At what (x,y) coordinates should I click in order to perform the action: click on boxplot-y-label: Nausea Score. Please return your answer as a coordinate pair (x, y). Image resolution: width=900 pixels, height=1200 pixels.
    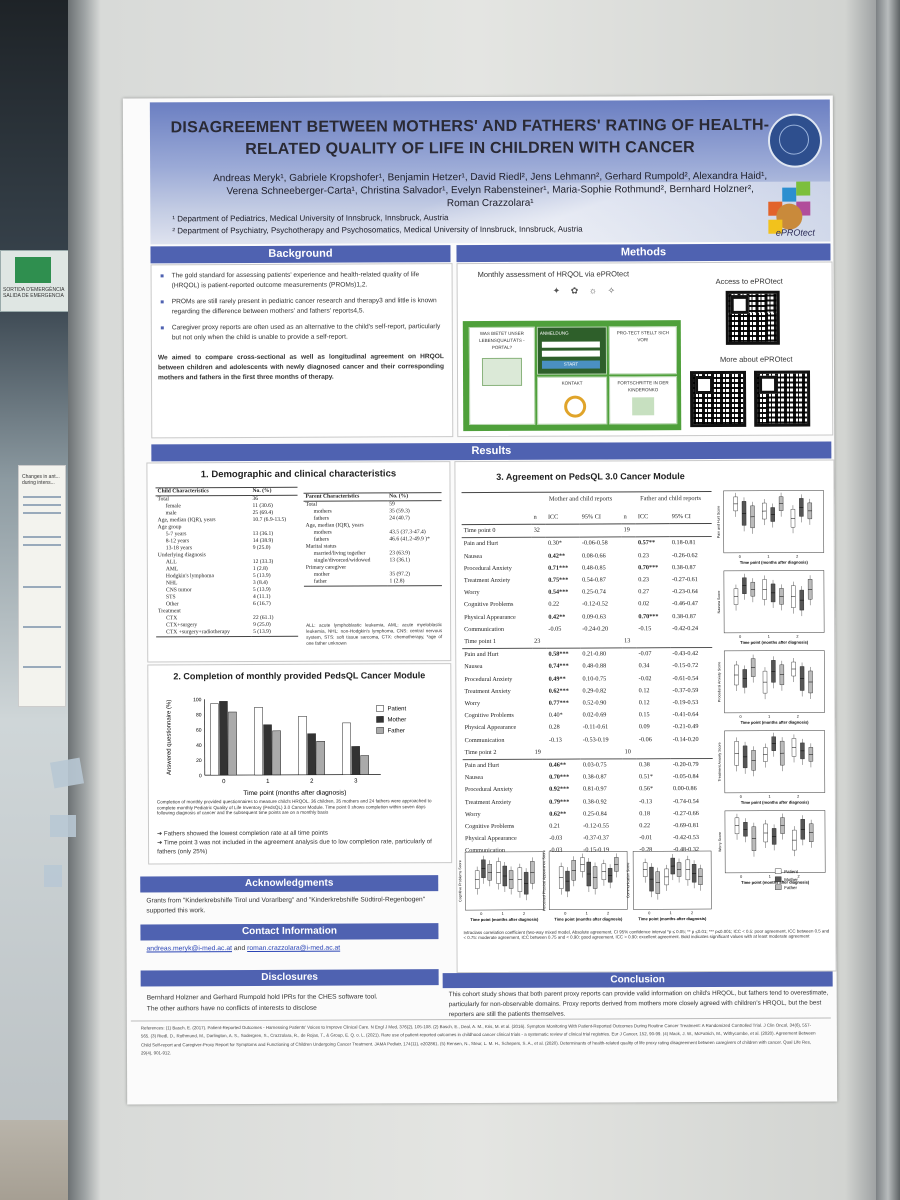
    Looking at the image, I should click on (719, 602).